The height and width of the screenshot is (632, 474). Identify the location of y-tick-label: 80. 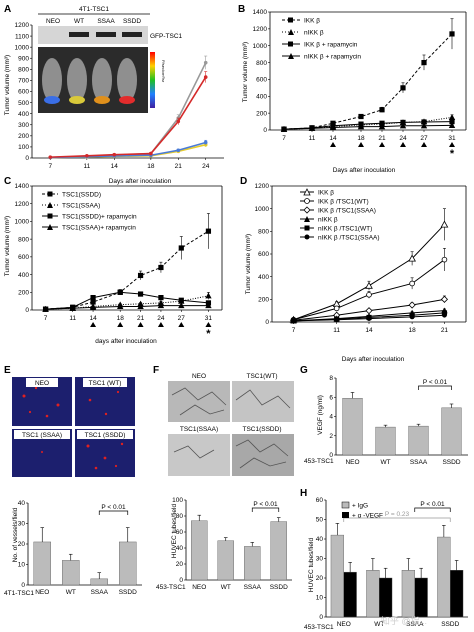
(180, 516).